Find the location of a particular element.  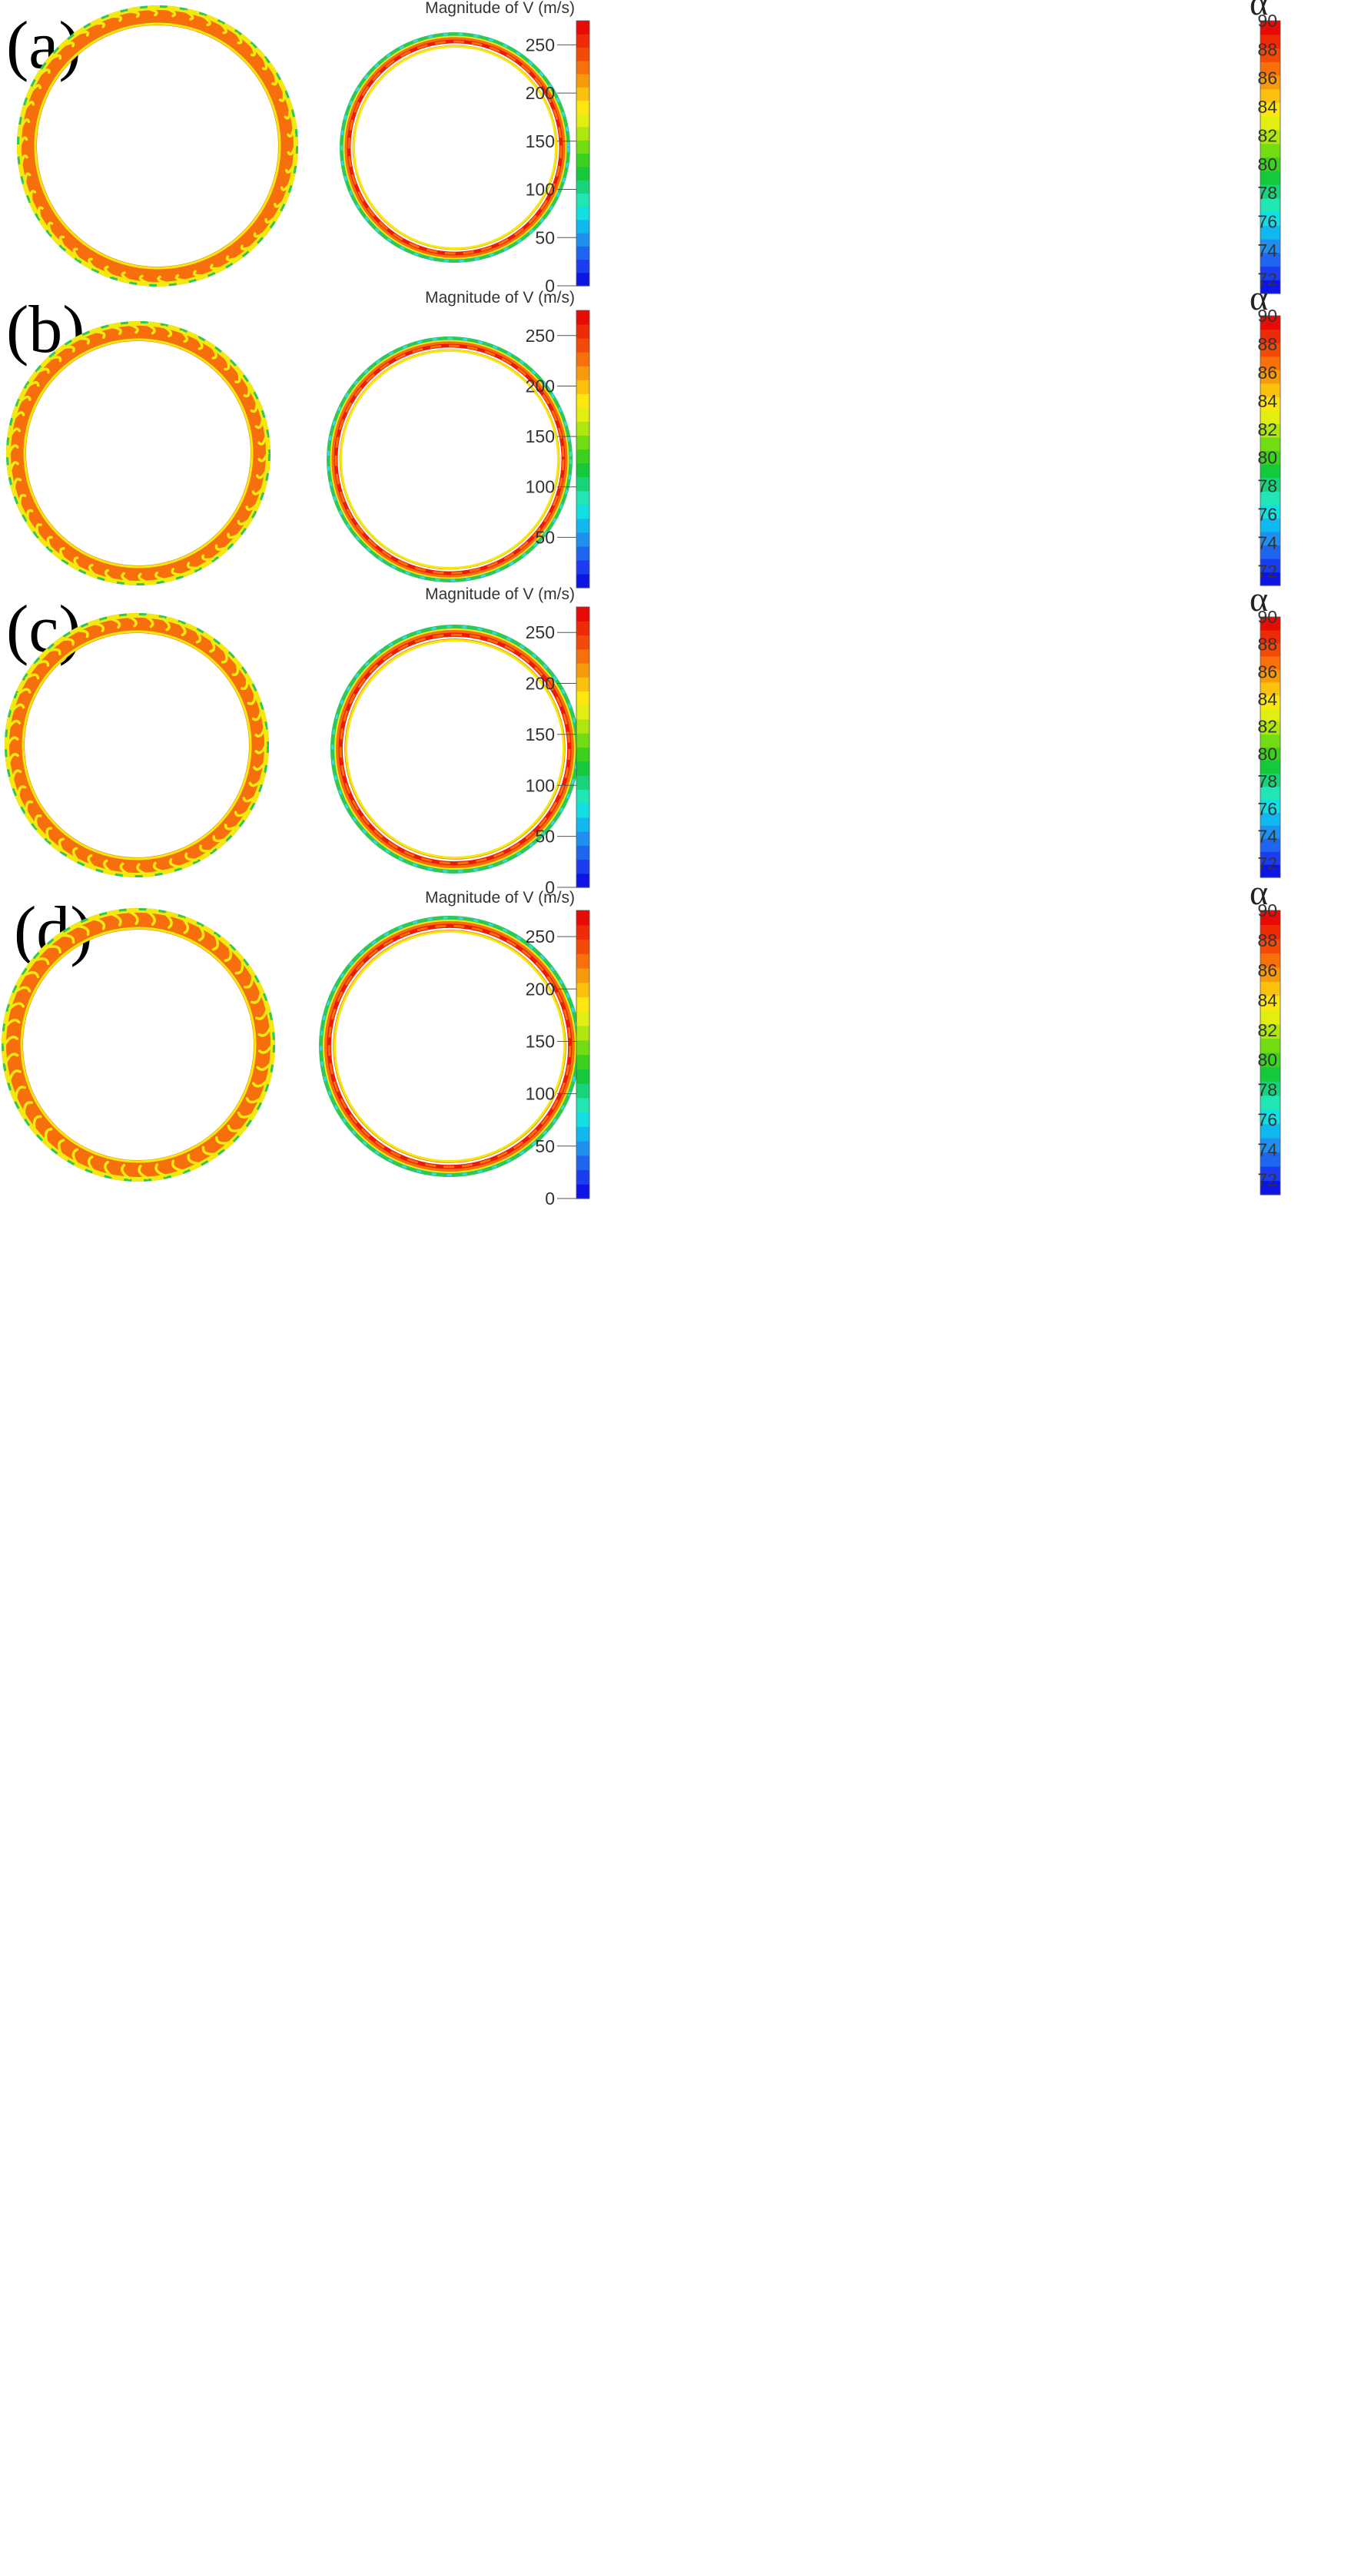

alpha-ring-outer-green is located at coordinates (449, 459).